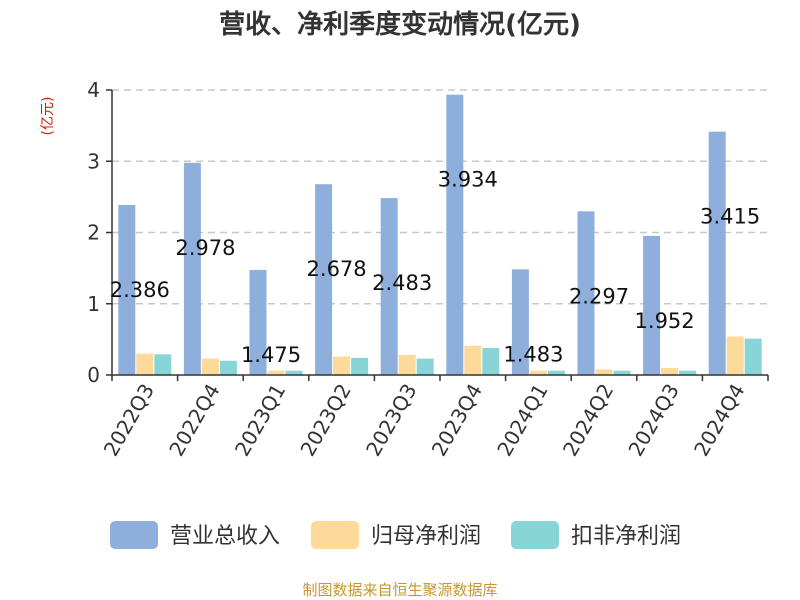 This screenshot has width=800, height=600. Describe the element at coordinates (129, 420) in the screenshot. I see `x-tick-label: 2022Q3` at that location.